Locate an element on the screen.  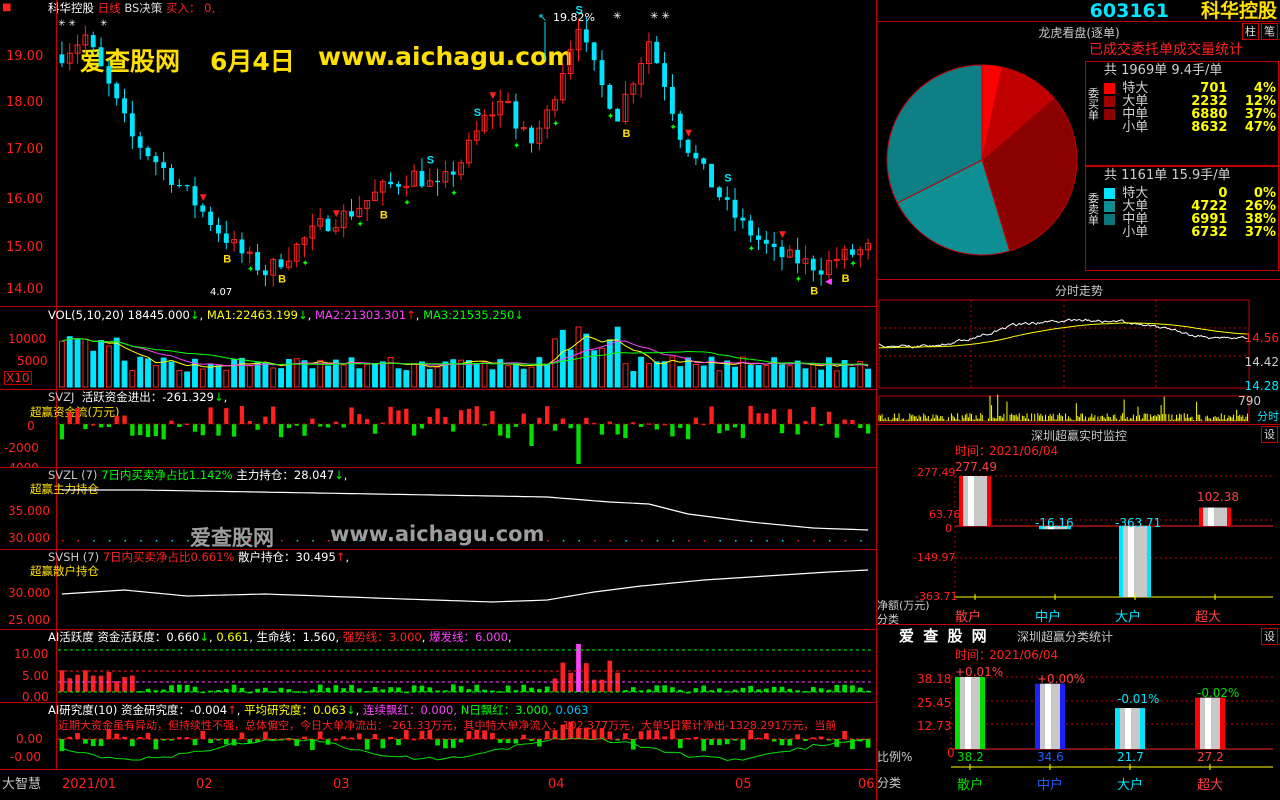
table-row: 中单 6991 38% is located at coordinates (1190, 219).